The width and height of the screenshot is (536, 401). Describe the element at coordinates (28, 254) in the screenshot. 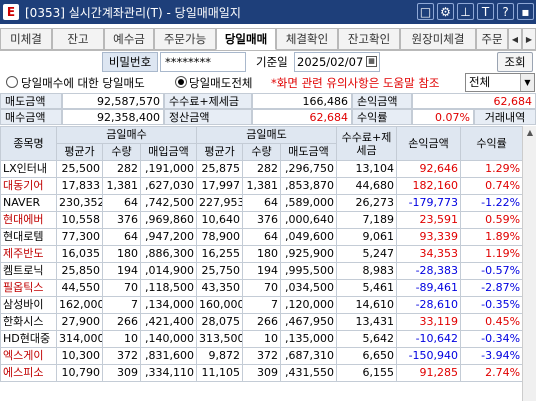

I see `stock-name: 제주반도` at that location.